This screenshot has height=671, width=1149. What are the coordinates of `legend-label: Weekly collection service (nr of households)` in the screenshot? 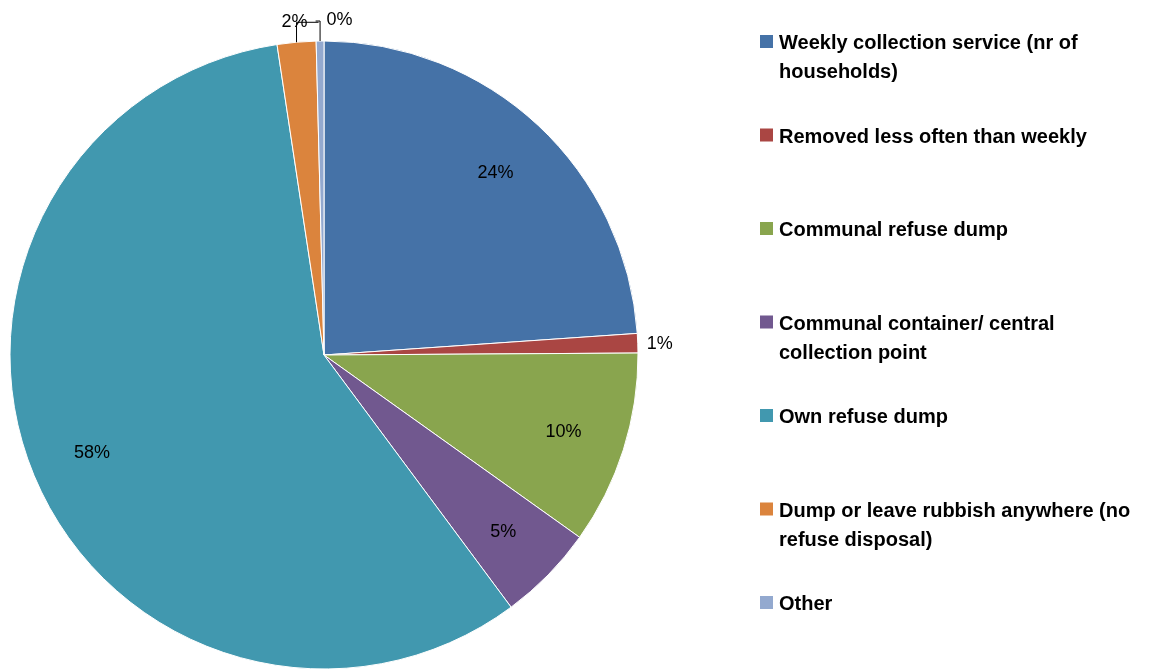 It's located at (928, 56).